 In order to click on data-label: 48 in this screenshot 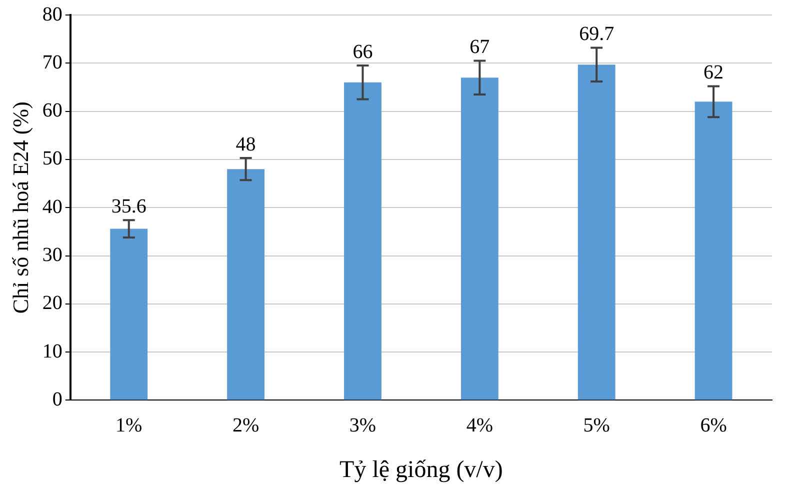, I will do `click(246, 144)`.